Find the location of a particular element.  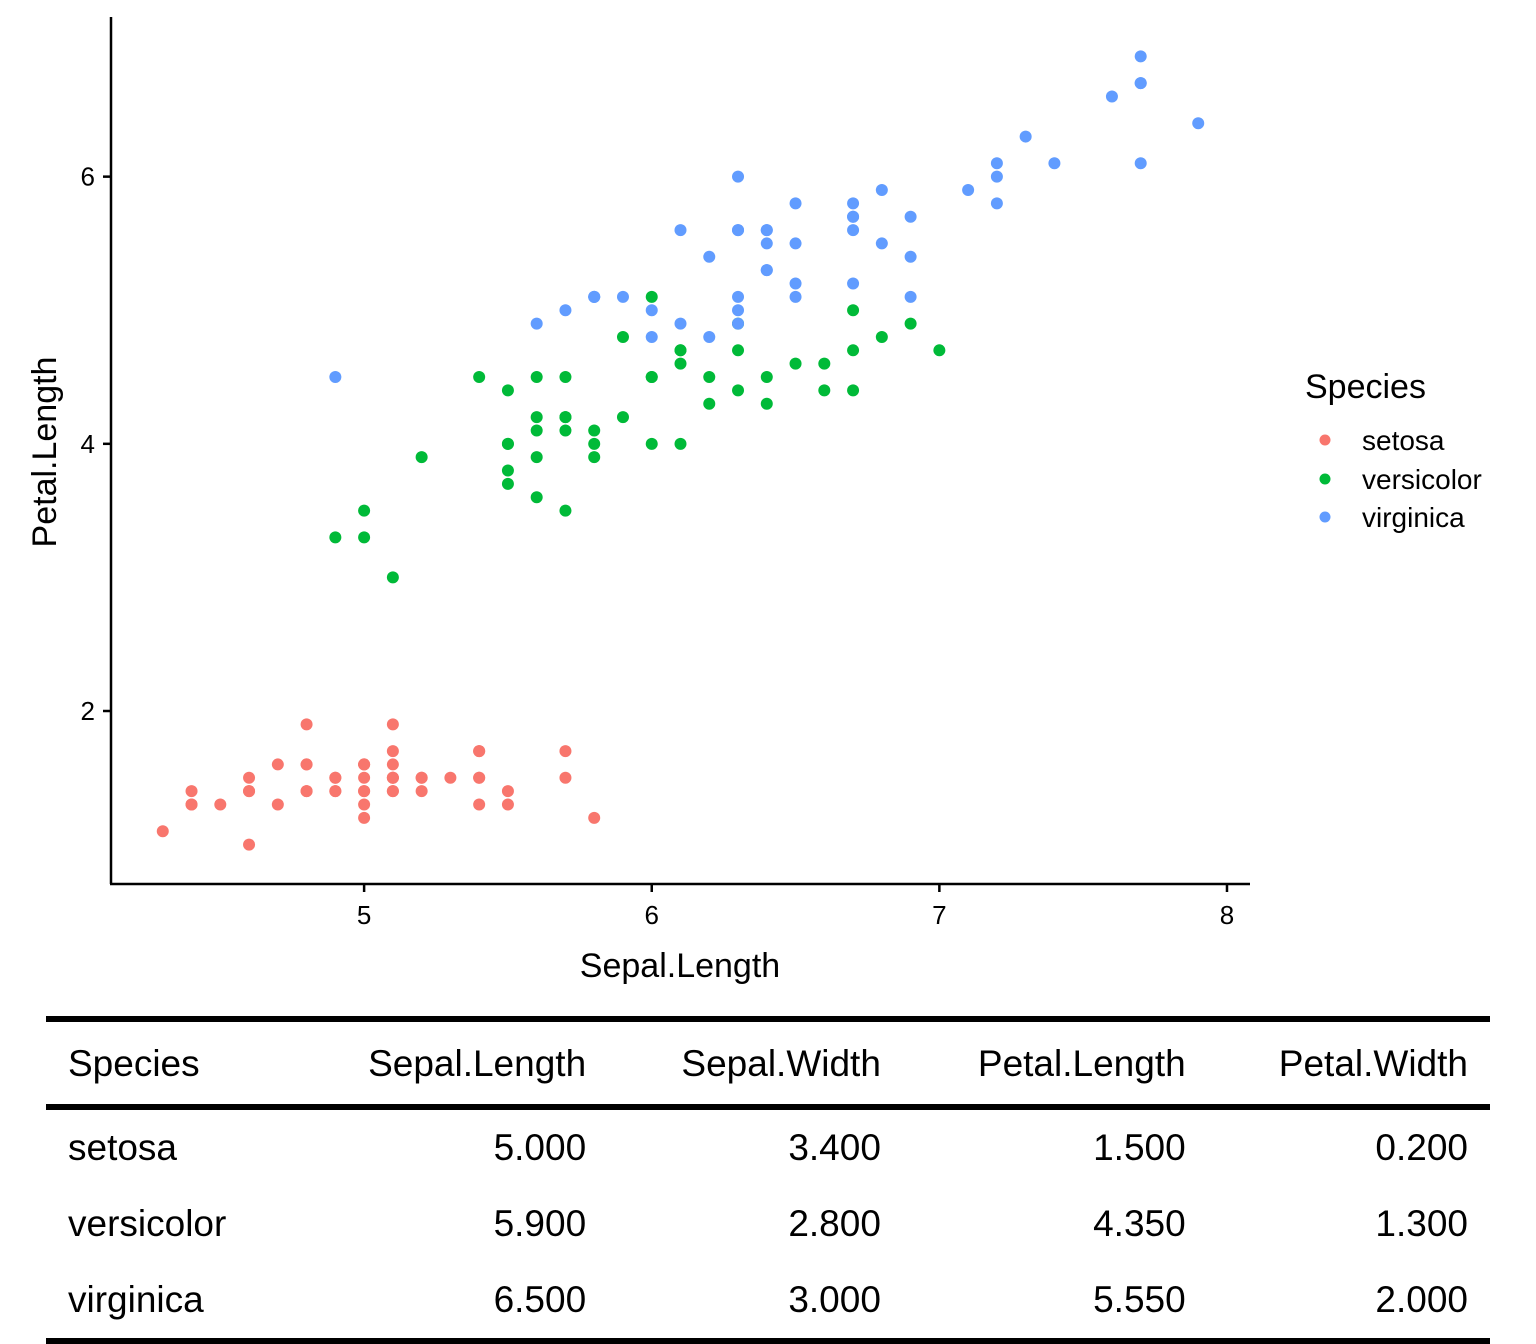

table-row: setosa 5.000 3.400 1.500 0.200 is located at coordinates (768, 1146).